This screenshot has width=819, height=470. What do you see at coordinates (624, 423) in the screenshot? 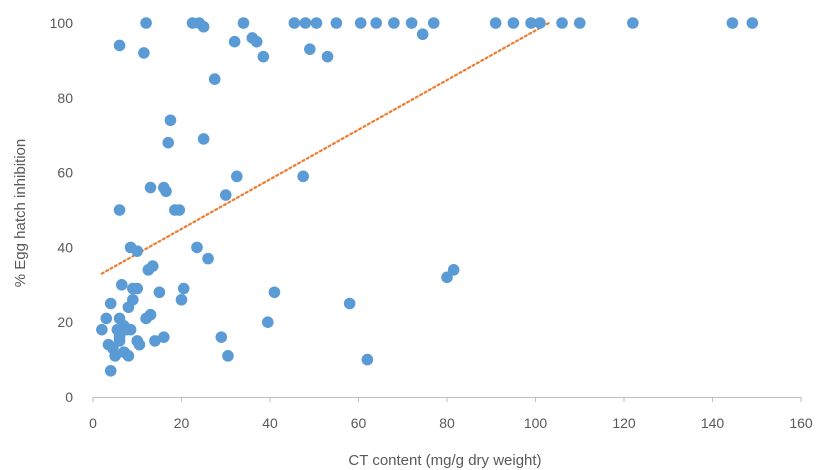
I see `x-tick-label: 120` at bounding box center [624, 423].